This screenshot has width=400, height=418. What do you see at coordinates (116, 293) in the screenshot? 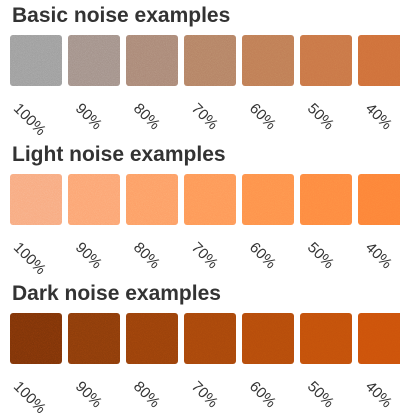
I see `section-title: Dark noise examples` at bounding box center [116, 293].